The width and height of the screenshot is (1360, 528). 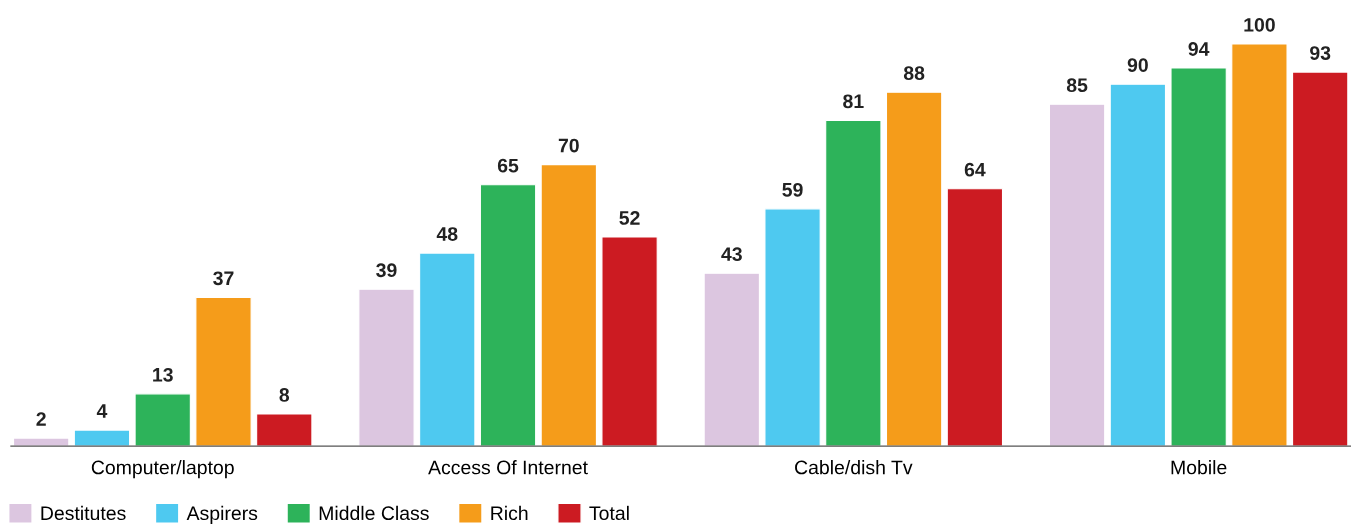 What do you see at coordinates (731, 254) in the screenshot?
I see `data-label: 43` at bounding box center [731, 254].